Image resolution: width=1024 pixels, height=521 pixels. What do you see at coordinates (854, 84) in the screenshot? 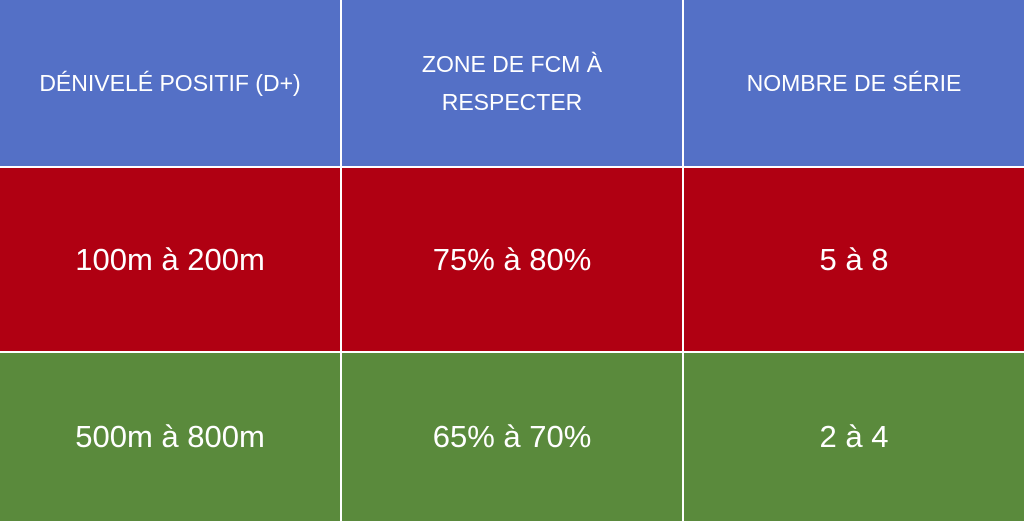
I see `header-cell: NOMBRE DE SÉRIE` at bounding box center [854, 84].